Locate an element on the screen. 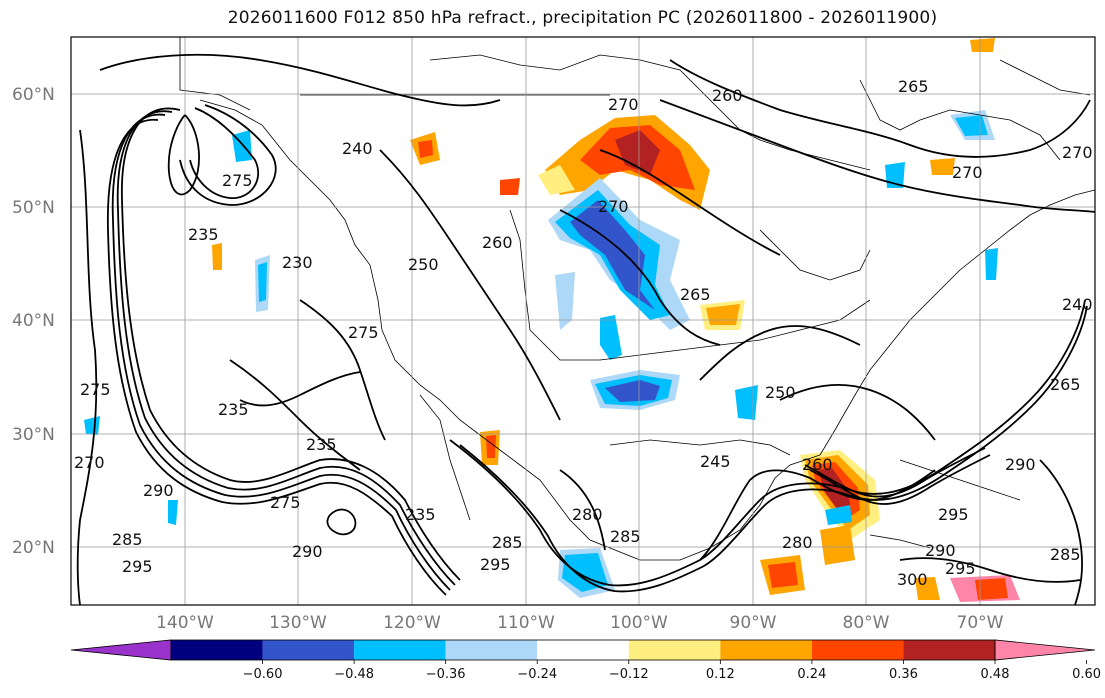  lon-label: 100°W is located at coordinates (639, 623).